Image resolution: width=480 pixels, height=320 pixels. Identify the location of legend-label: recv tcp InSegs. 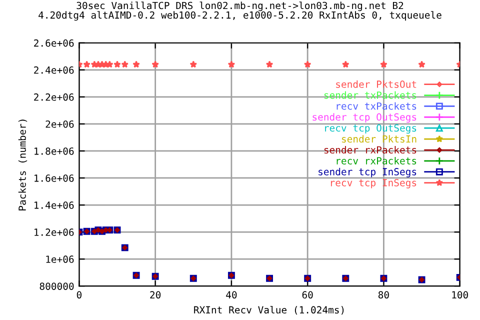
(373, 183).